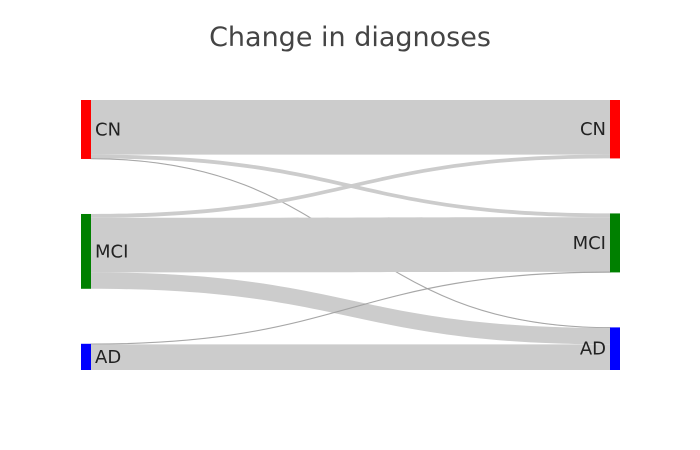 This screenshot has height=450, width=700. What do you see at coordinates (615, 129) in the screenshot?
I see `sankey-node-cn-right` at bounding box center [615, 129].